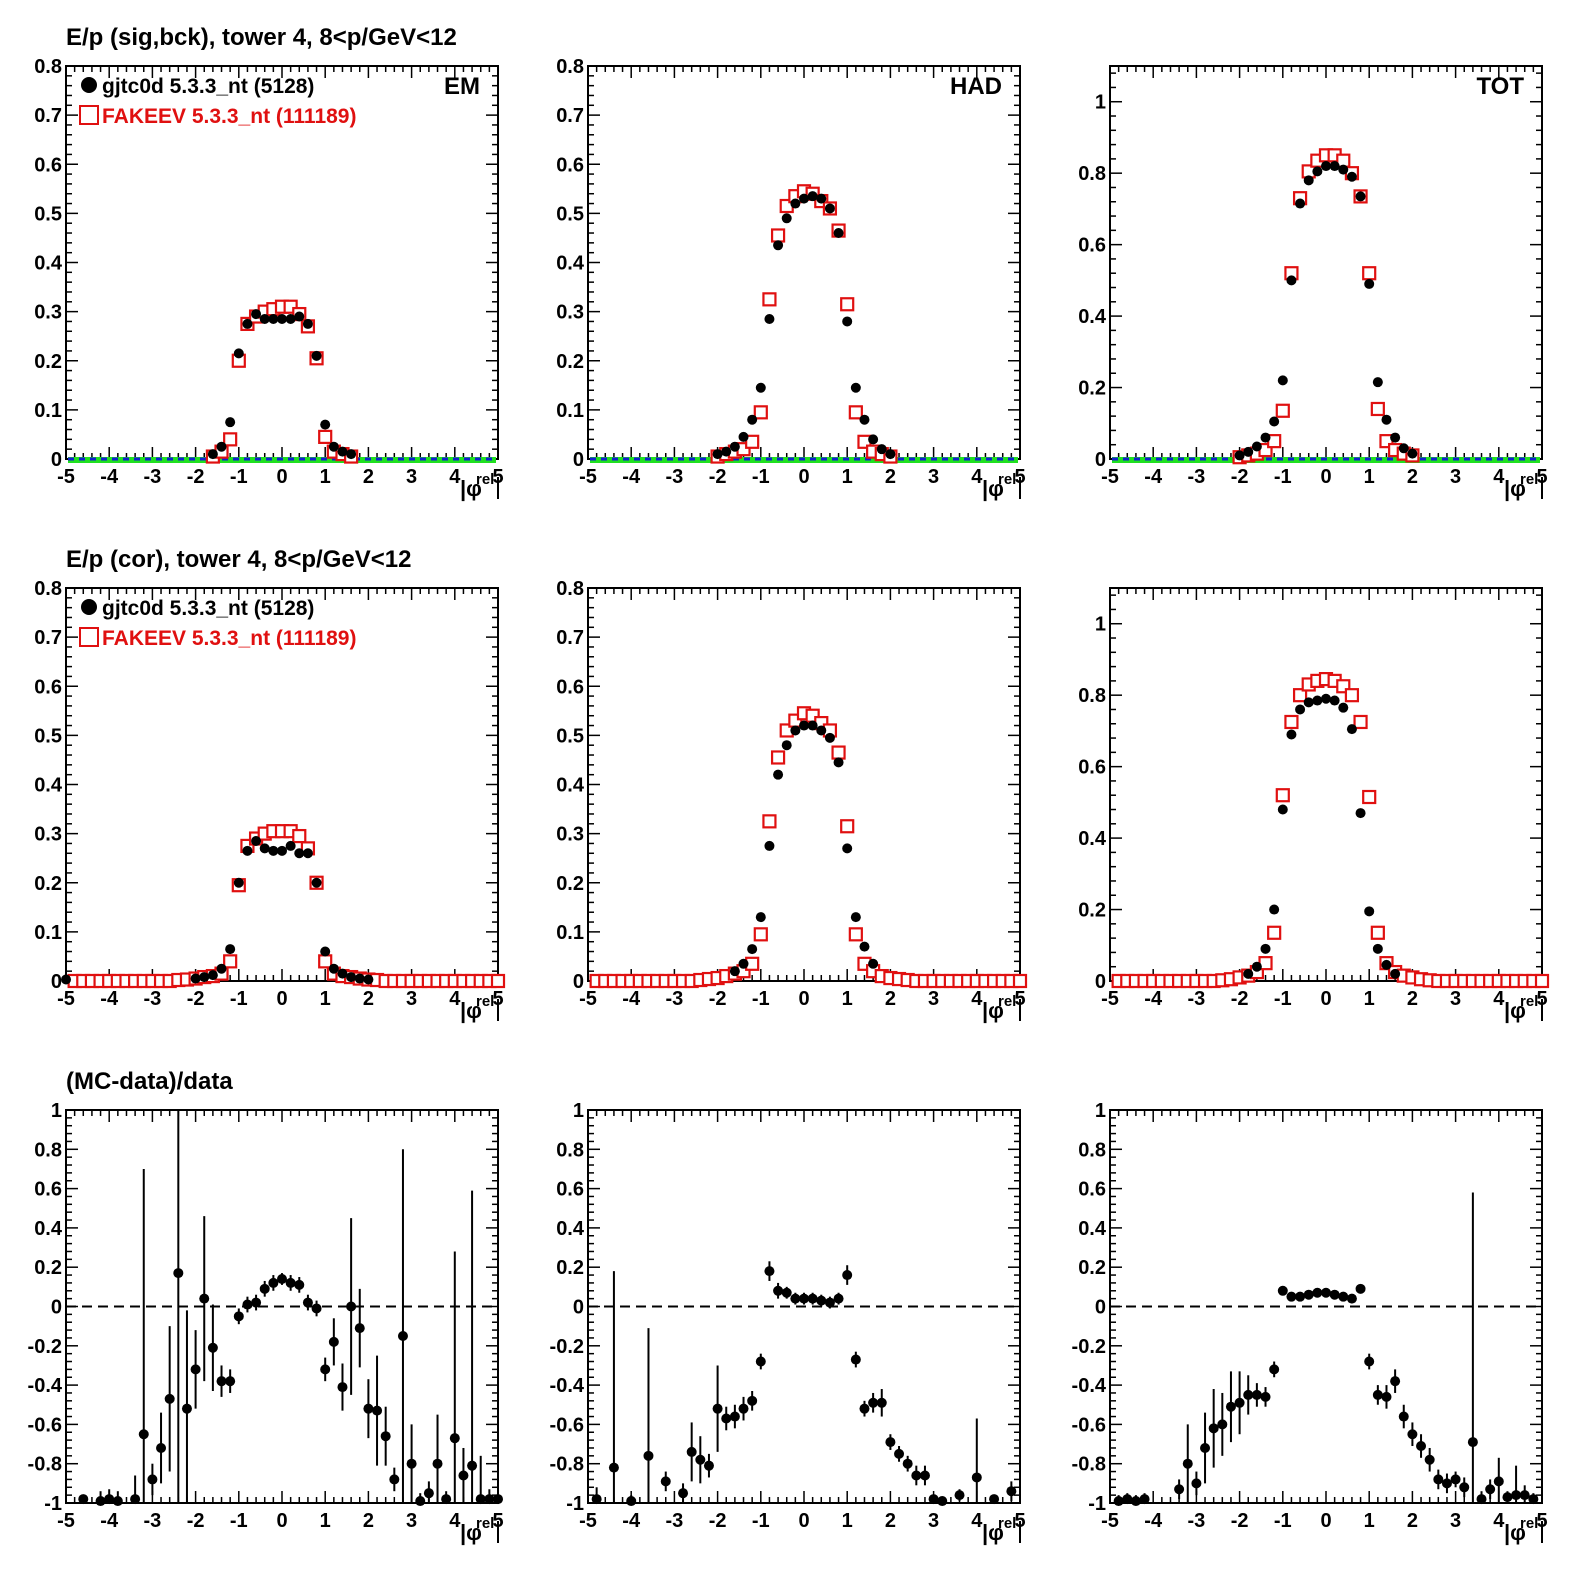 Image resolution: width=1575 pixels, height=1575 pixels. Describe the element at coordinates (149, 1081) in the screenshot. I see `row-title-ratio: (MC-data)/data` at that location.